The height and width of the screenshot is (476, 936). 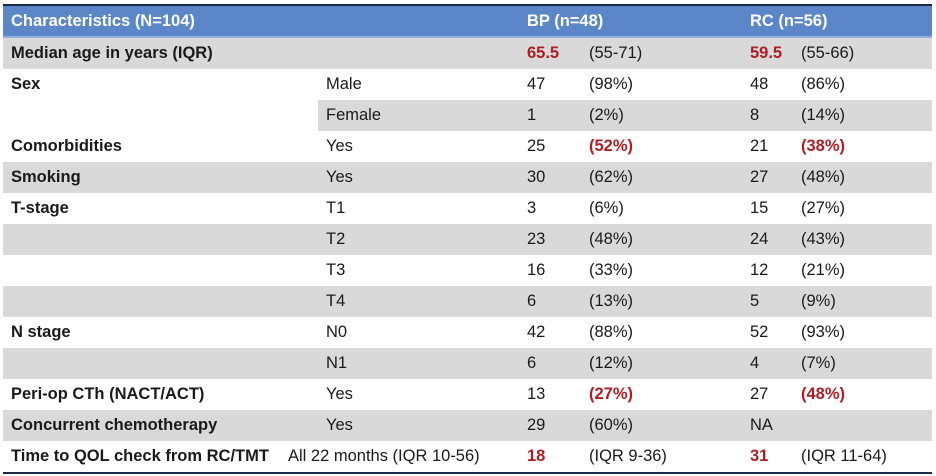 What do you see at coordinates (823, 332) in the screenshot?
I see `rc-percent: (93%)` at bounding box center [823, 332].